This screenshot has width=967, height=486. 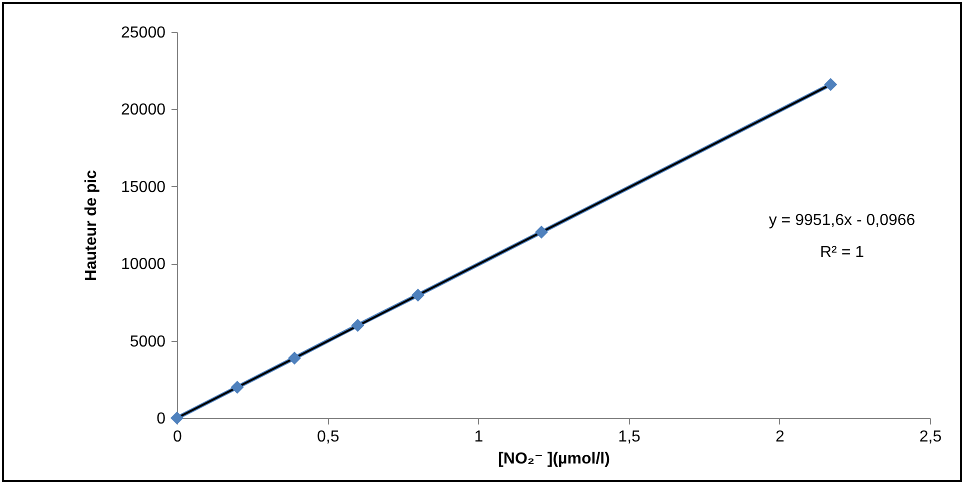 I want to click on y-tick-label: 20000, so click(x=143, y=110).